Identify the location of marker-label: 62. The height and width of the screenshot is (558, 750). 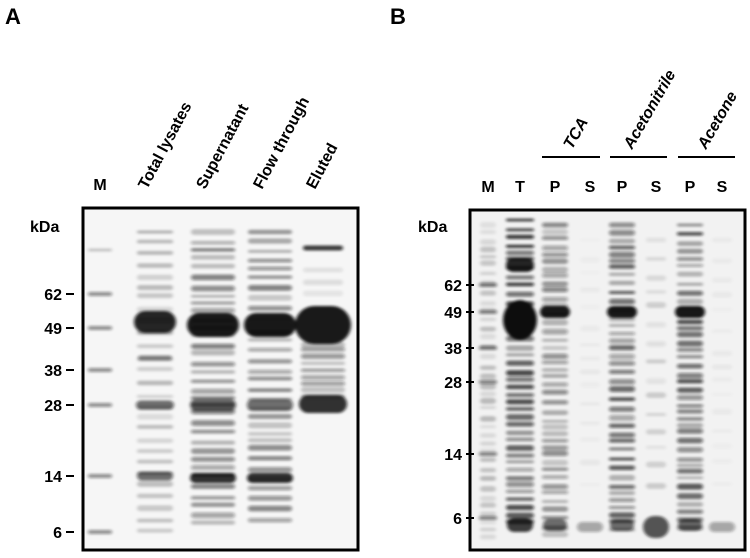
(453, 286).